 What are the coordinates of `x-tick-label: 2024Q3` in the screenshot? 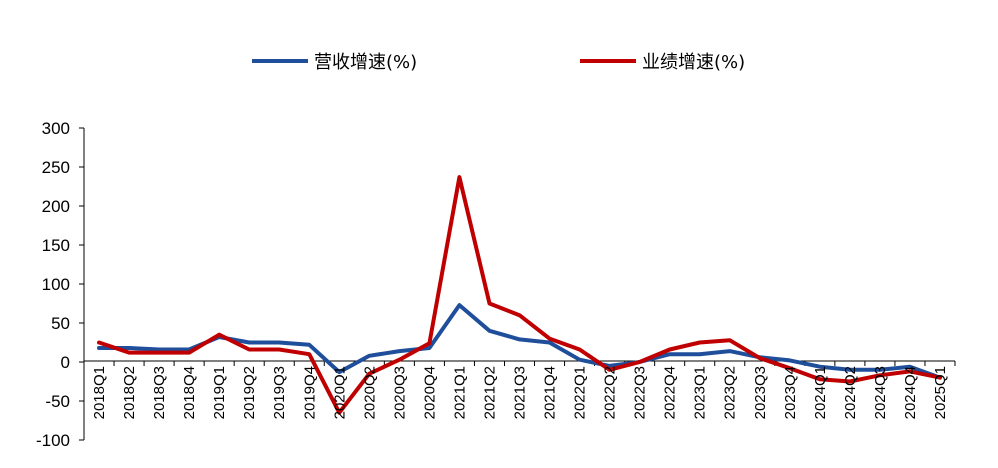 It's located at (880, 392).